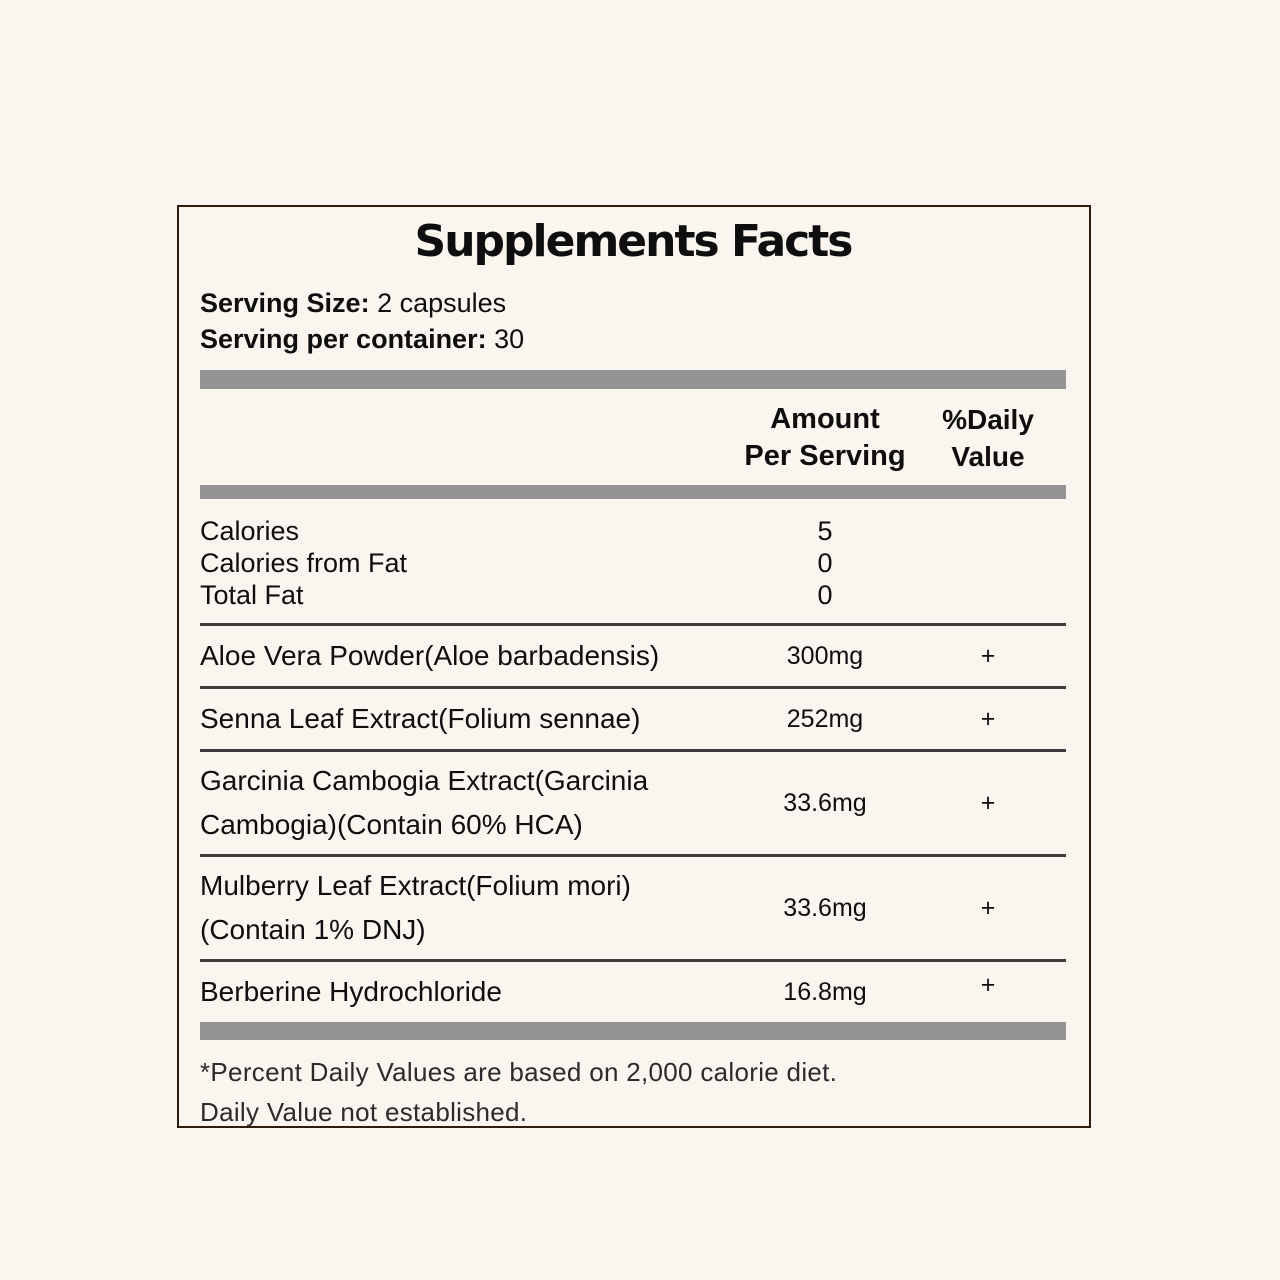  What do you see at coordinates (825, 718) in the screenshot?
I see `amount-value: 252mg` at bounding box center [825, 718].